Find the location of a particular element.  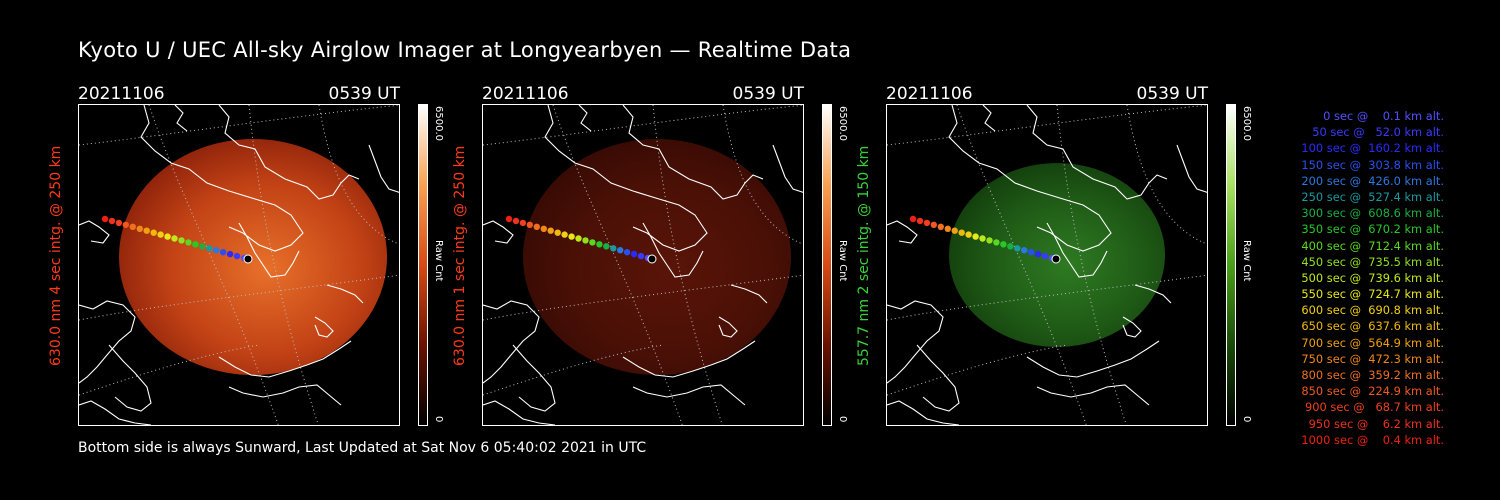

legend-entry: 350 sec @ 670.2 km alt. is located at coordinates (1370, 229).